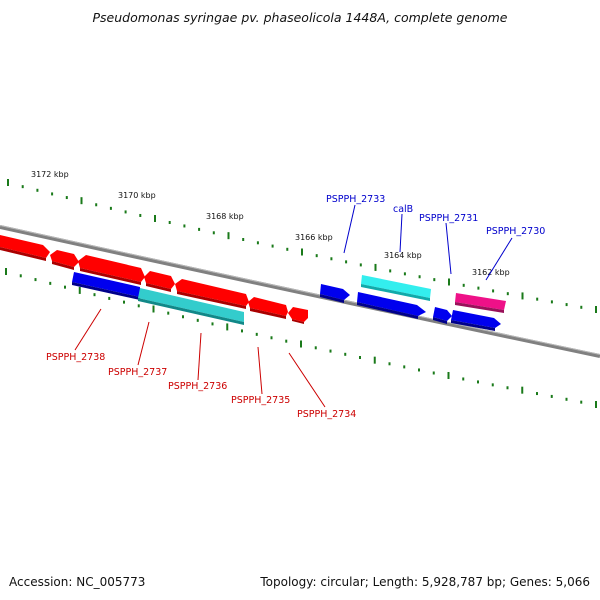  I want to click on gene-label-pspph-2734: PSPPH_2734, so click(326, 414).